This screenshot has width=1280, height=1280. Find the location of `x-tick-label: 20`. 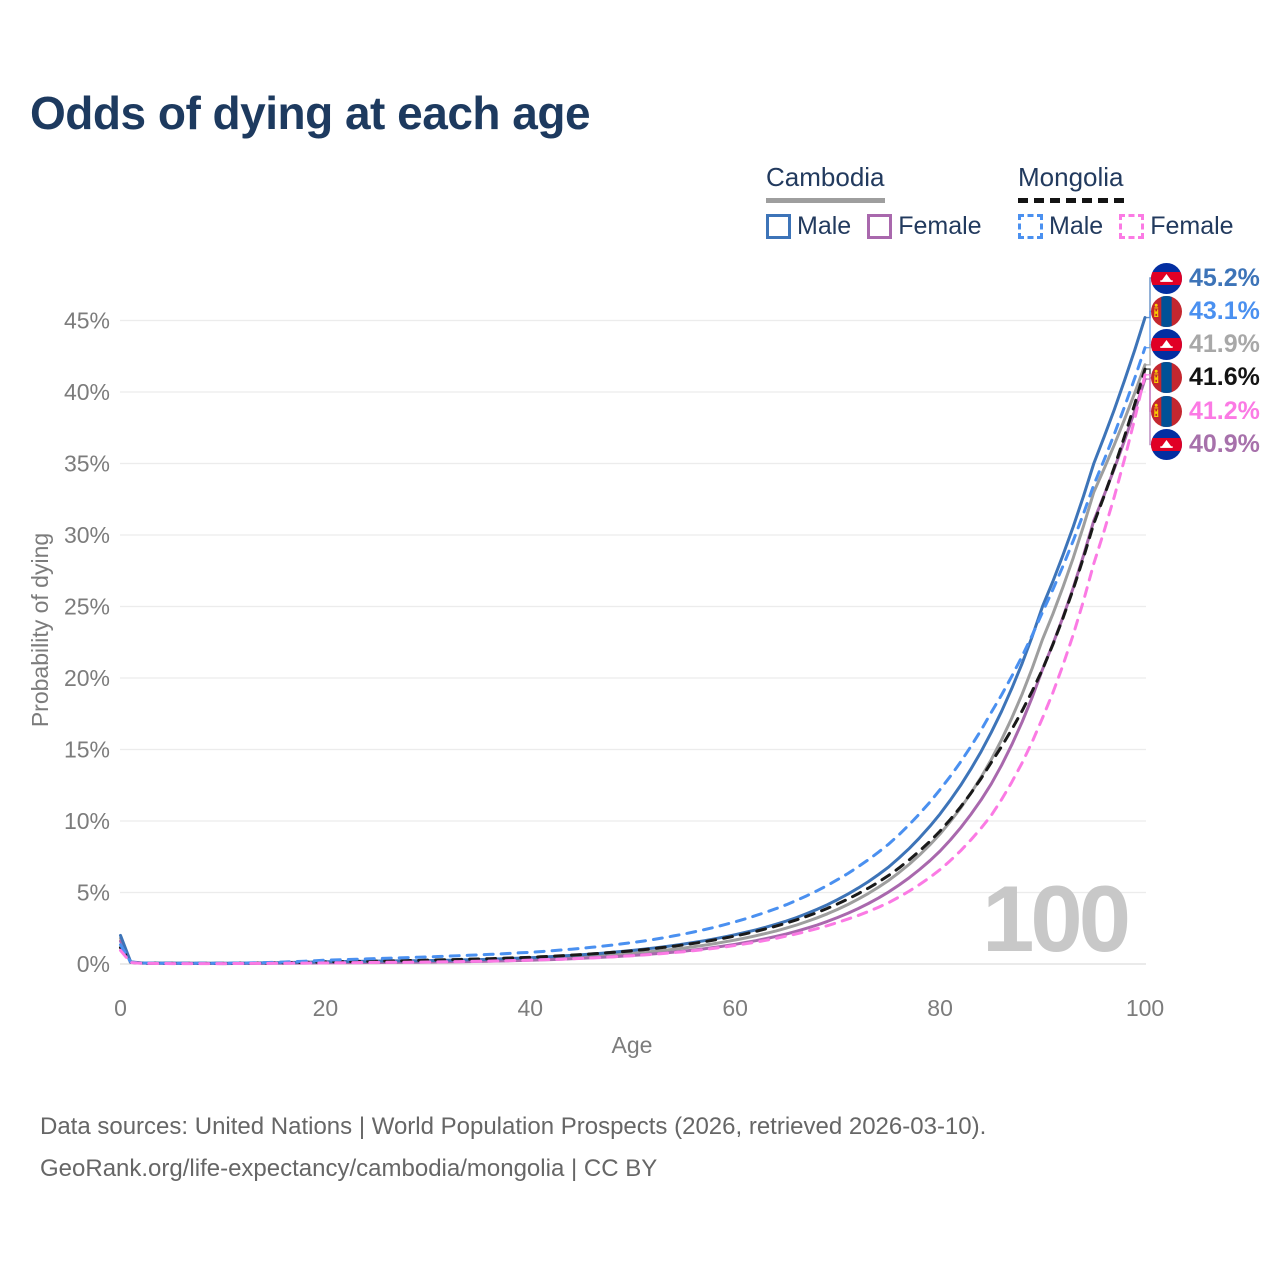

x-tick-label: 20 is located at coordinates (326, 1008).